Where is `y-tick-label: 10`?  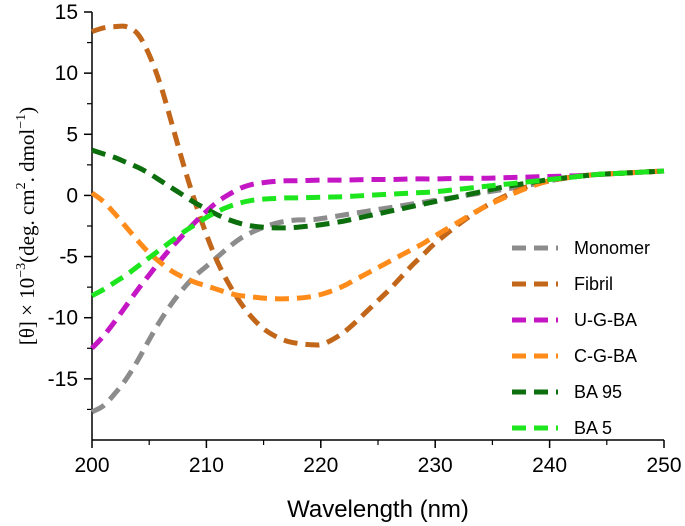 y-tick-label: 10 is located at coordinates (66, 73).